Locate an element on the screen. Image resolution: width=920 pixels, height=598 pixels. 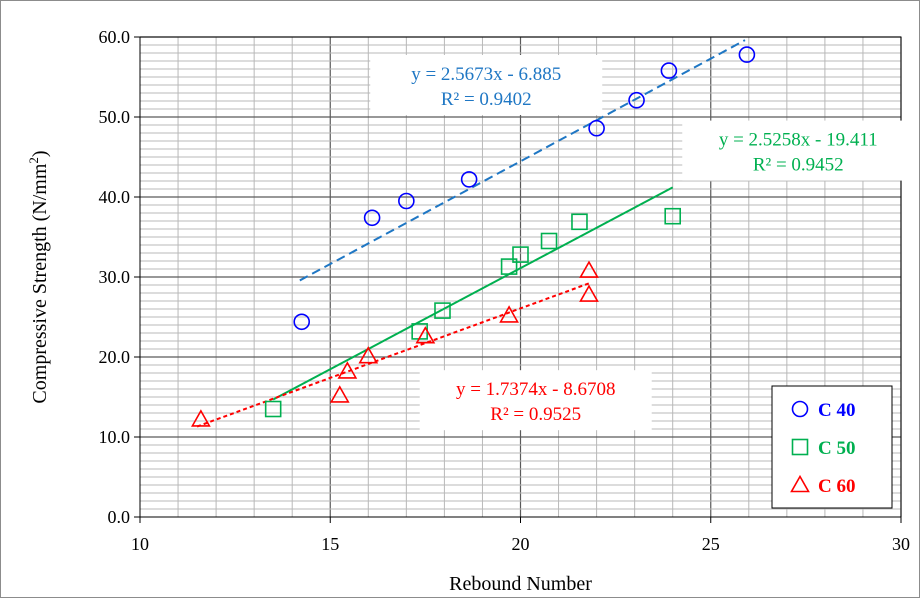
trendline-equation: y = 1.7374x - 8.6708 is located at coordinates (536, 389).